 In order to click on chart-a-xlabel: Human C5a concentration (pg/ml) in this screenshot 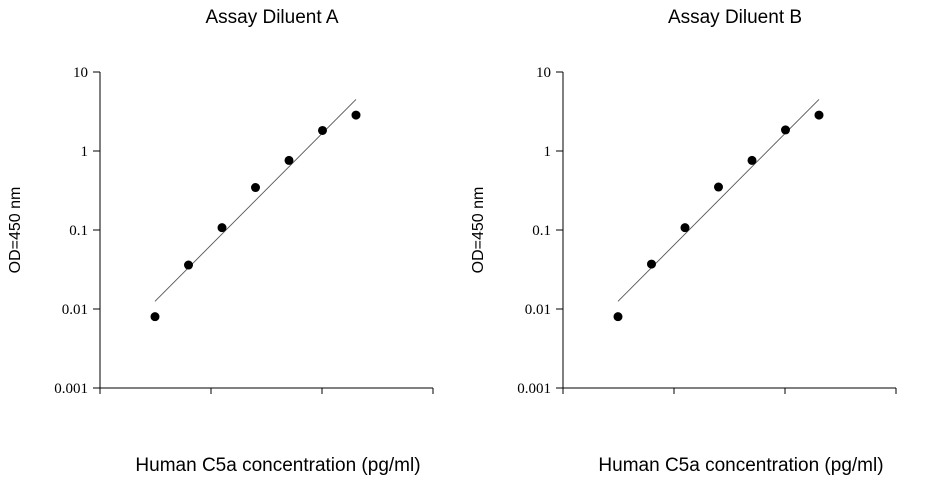, I will do `click(277, 465)`.